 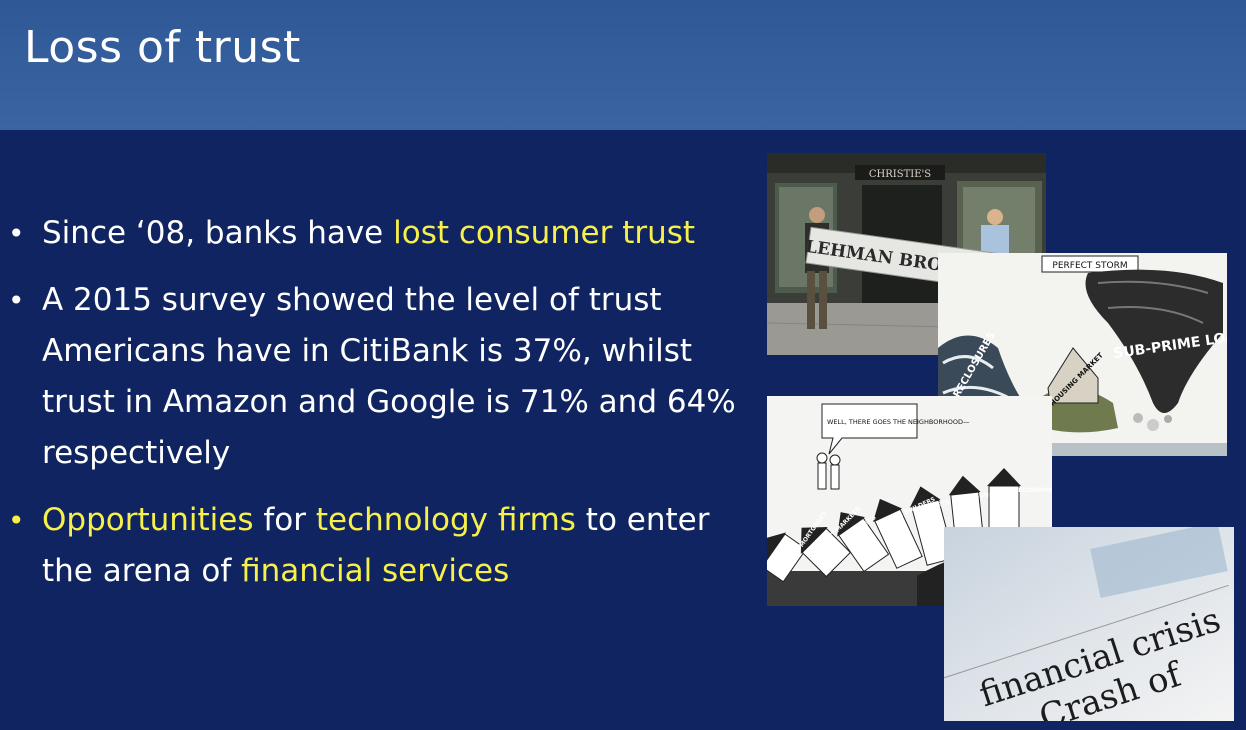 What do you see at coordinates (1021, 490) in the screenshot?
I see `house-label-7: WORLD ECONOMY` at bounding box center [1021, 490].